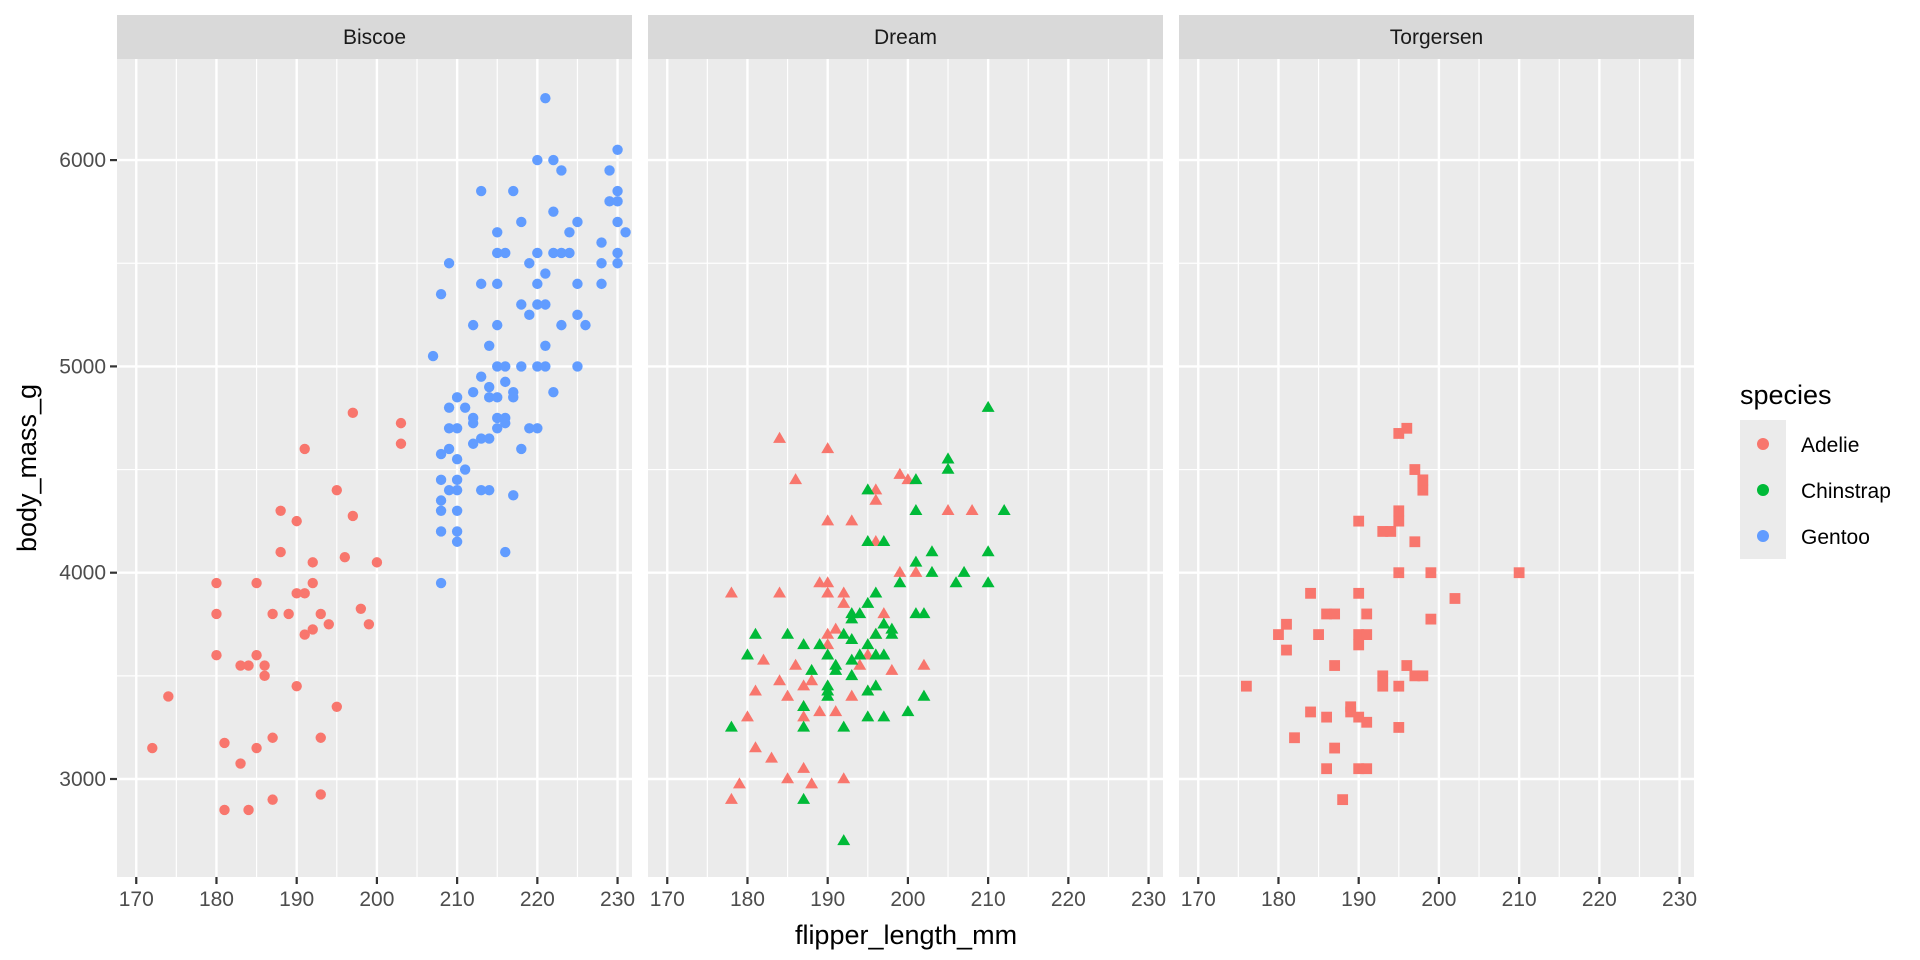 The height and width of the screenshot is (960, 1920). I want to click on x-tick-label: 170, so click(1198, 899).